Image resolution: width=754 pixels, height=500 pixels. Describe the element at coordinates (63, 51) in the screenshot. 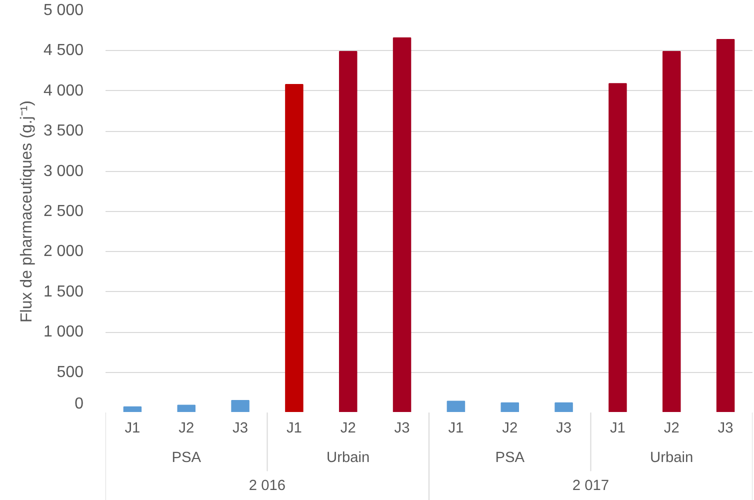

I see `y-tick-label: 4 500` at that location.